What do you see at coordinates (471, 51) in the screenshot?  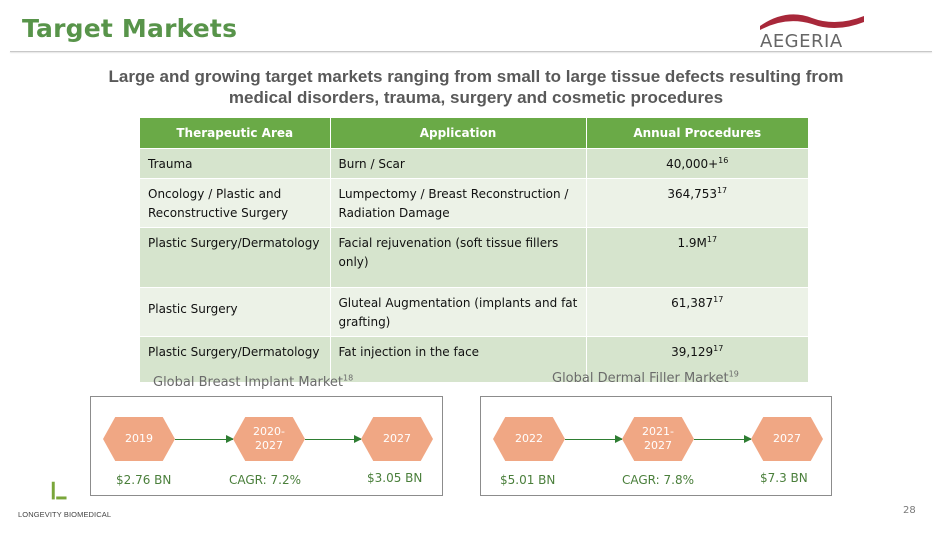 I see `title-divider` at bounding box center [471, 51].